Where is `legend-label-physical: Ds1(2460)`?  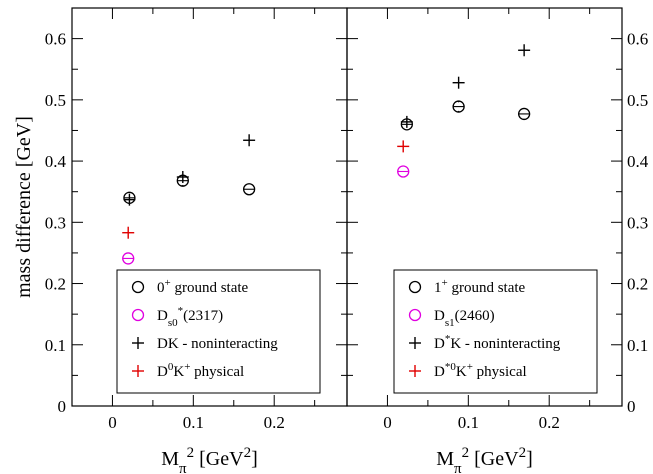 legend-label-physical: Ds1(2460) is located at coordinates (464, 318).